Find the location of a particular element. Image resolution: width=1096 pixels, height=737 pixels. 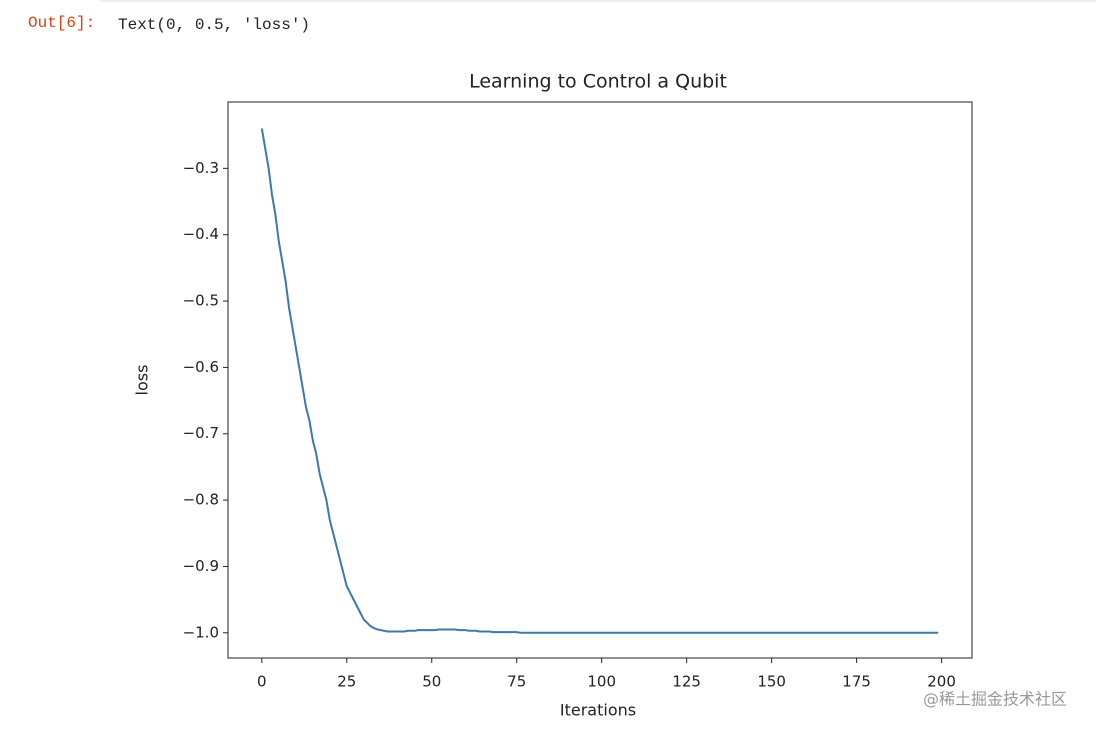

x-tick-label: 125 is located at coordinates (686, 682).